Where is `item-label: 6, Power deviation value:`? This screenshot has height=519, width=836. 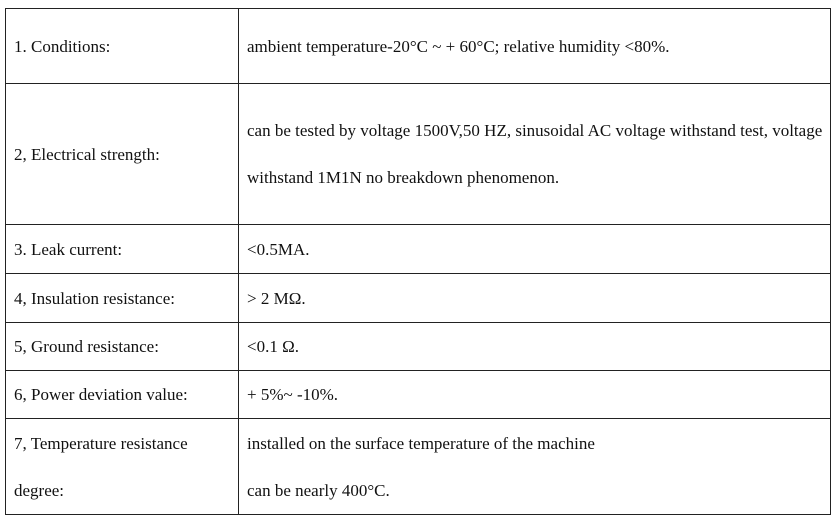
item-label: 6, Power deviation value: is located at coordinates (122, 394).